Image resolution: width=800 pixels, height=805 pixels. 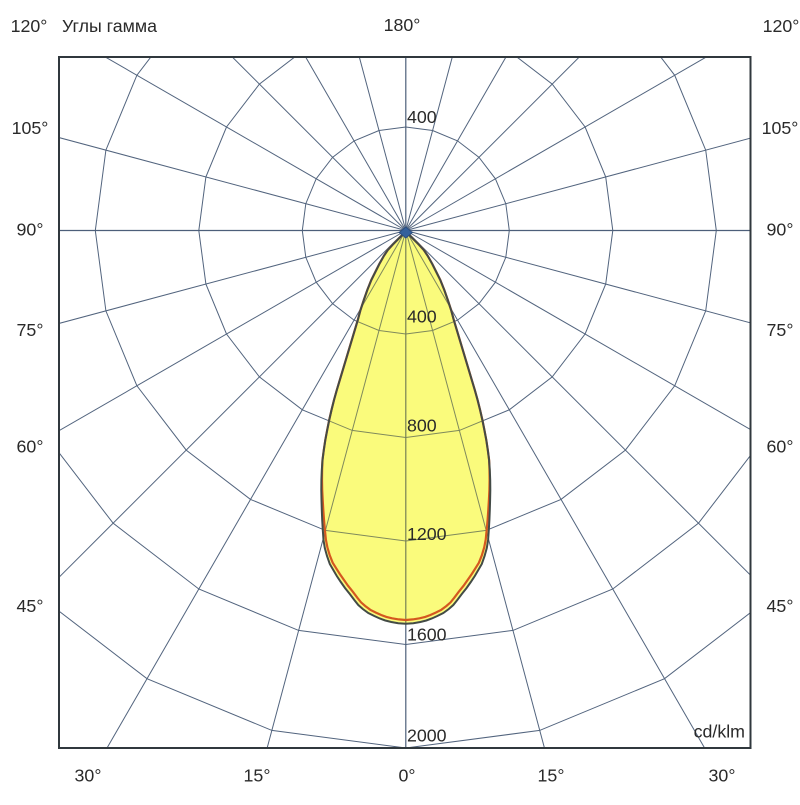 What do you see at coordinates (427, 534) in the screenshot?
I see `svg-text: 1200` at bounding box center [427, 534].